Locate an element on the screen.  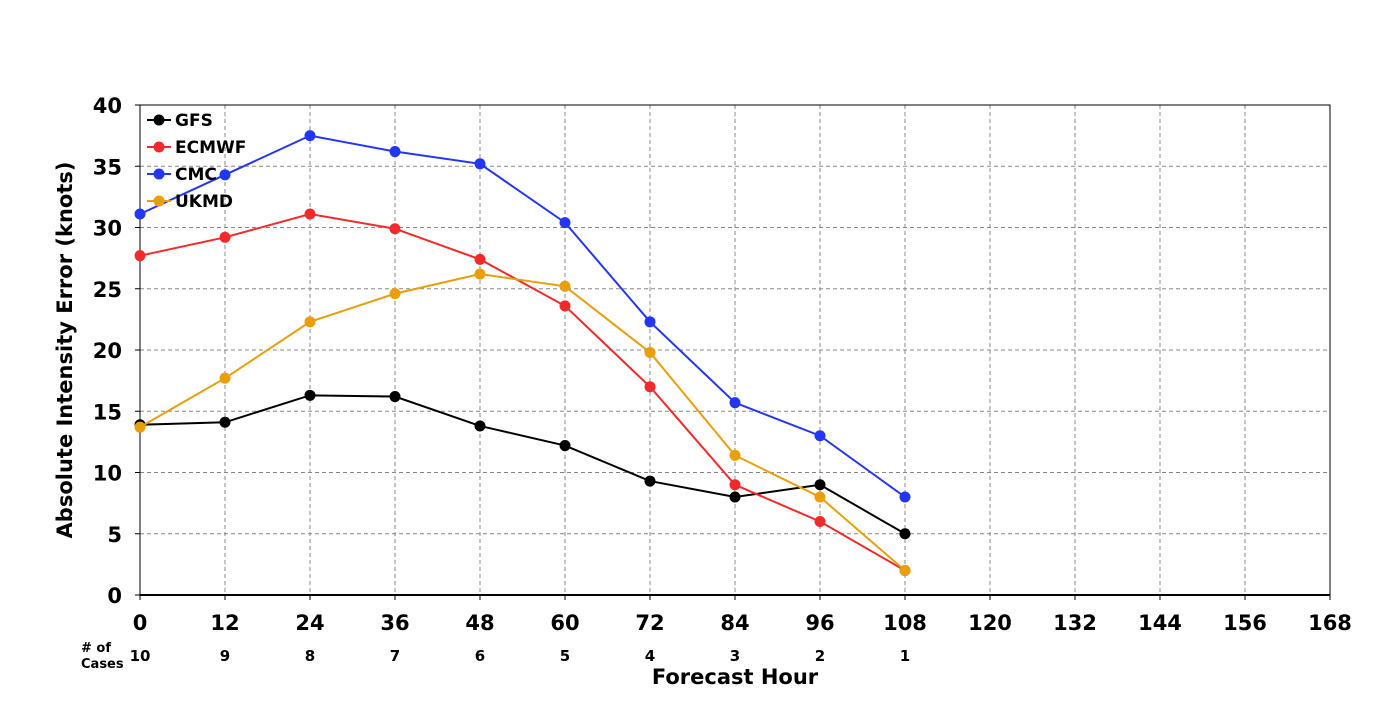
x-axis-title: Forecast Hour is located at coordinates (735, 677).